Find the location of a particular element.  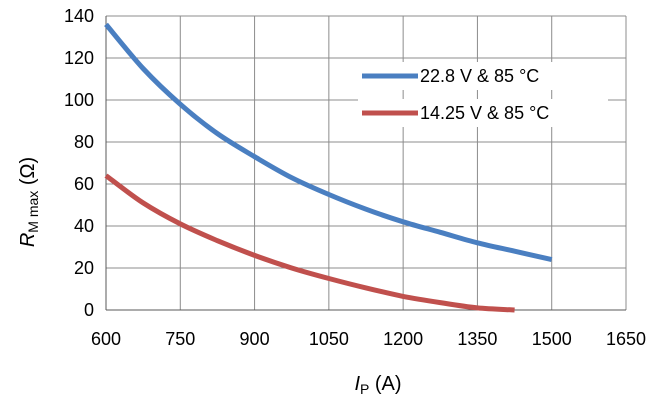

y-tick-label: 120 is located at coordinates (79, 58).